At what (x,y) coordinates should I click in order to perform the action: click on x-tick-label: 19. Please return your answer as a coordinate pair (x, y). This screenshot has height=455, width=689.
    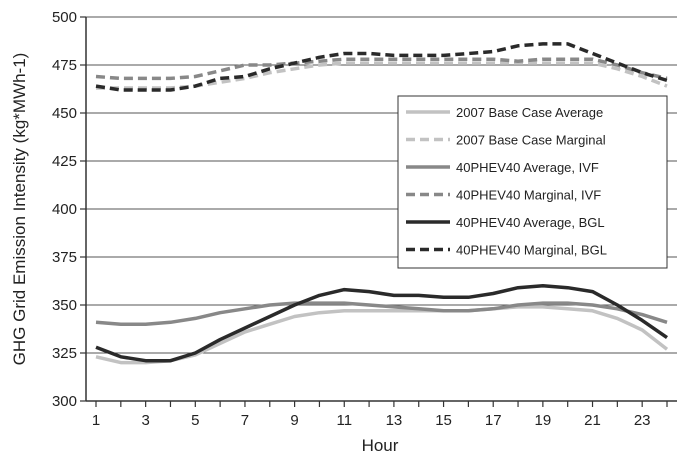
    Looking at the image, I should click on (543, 420).